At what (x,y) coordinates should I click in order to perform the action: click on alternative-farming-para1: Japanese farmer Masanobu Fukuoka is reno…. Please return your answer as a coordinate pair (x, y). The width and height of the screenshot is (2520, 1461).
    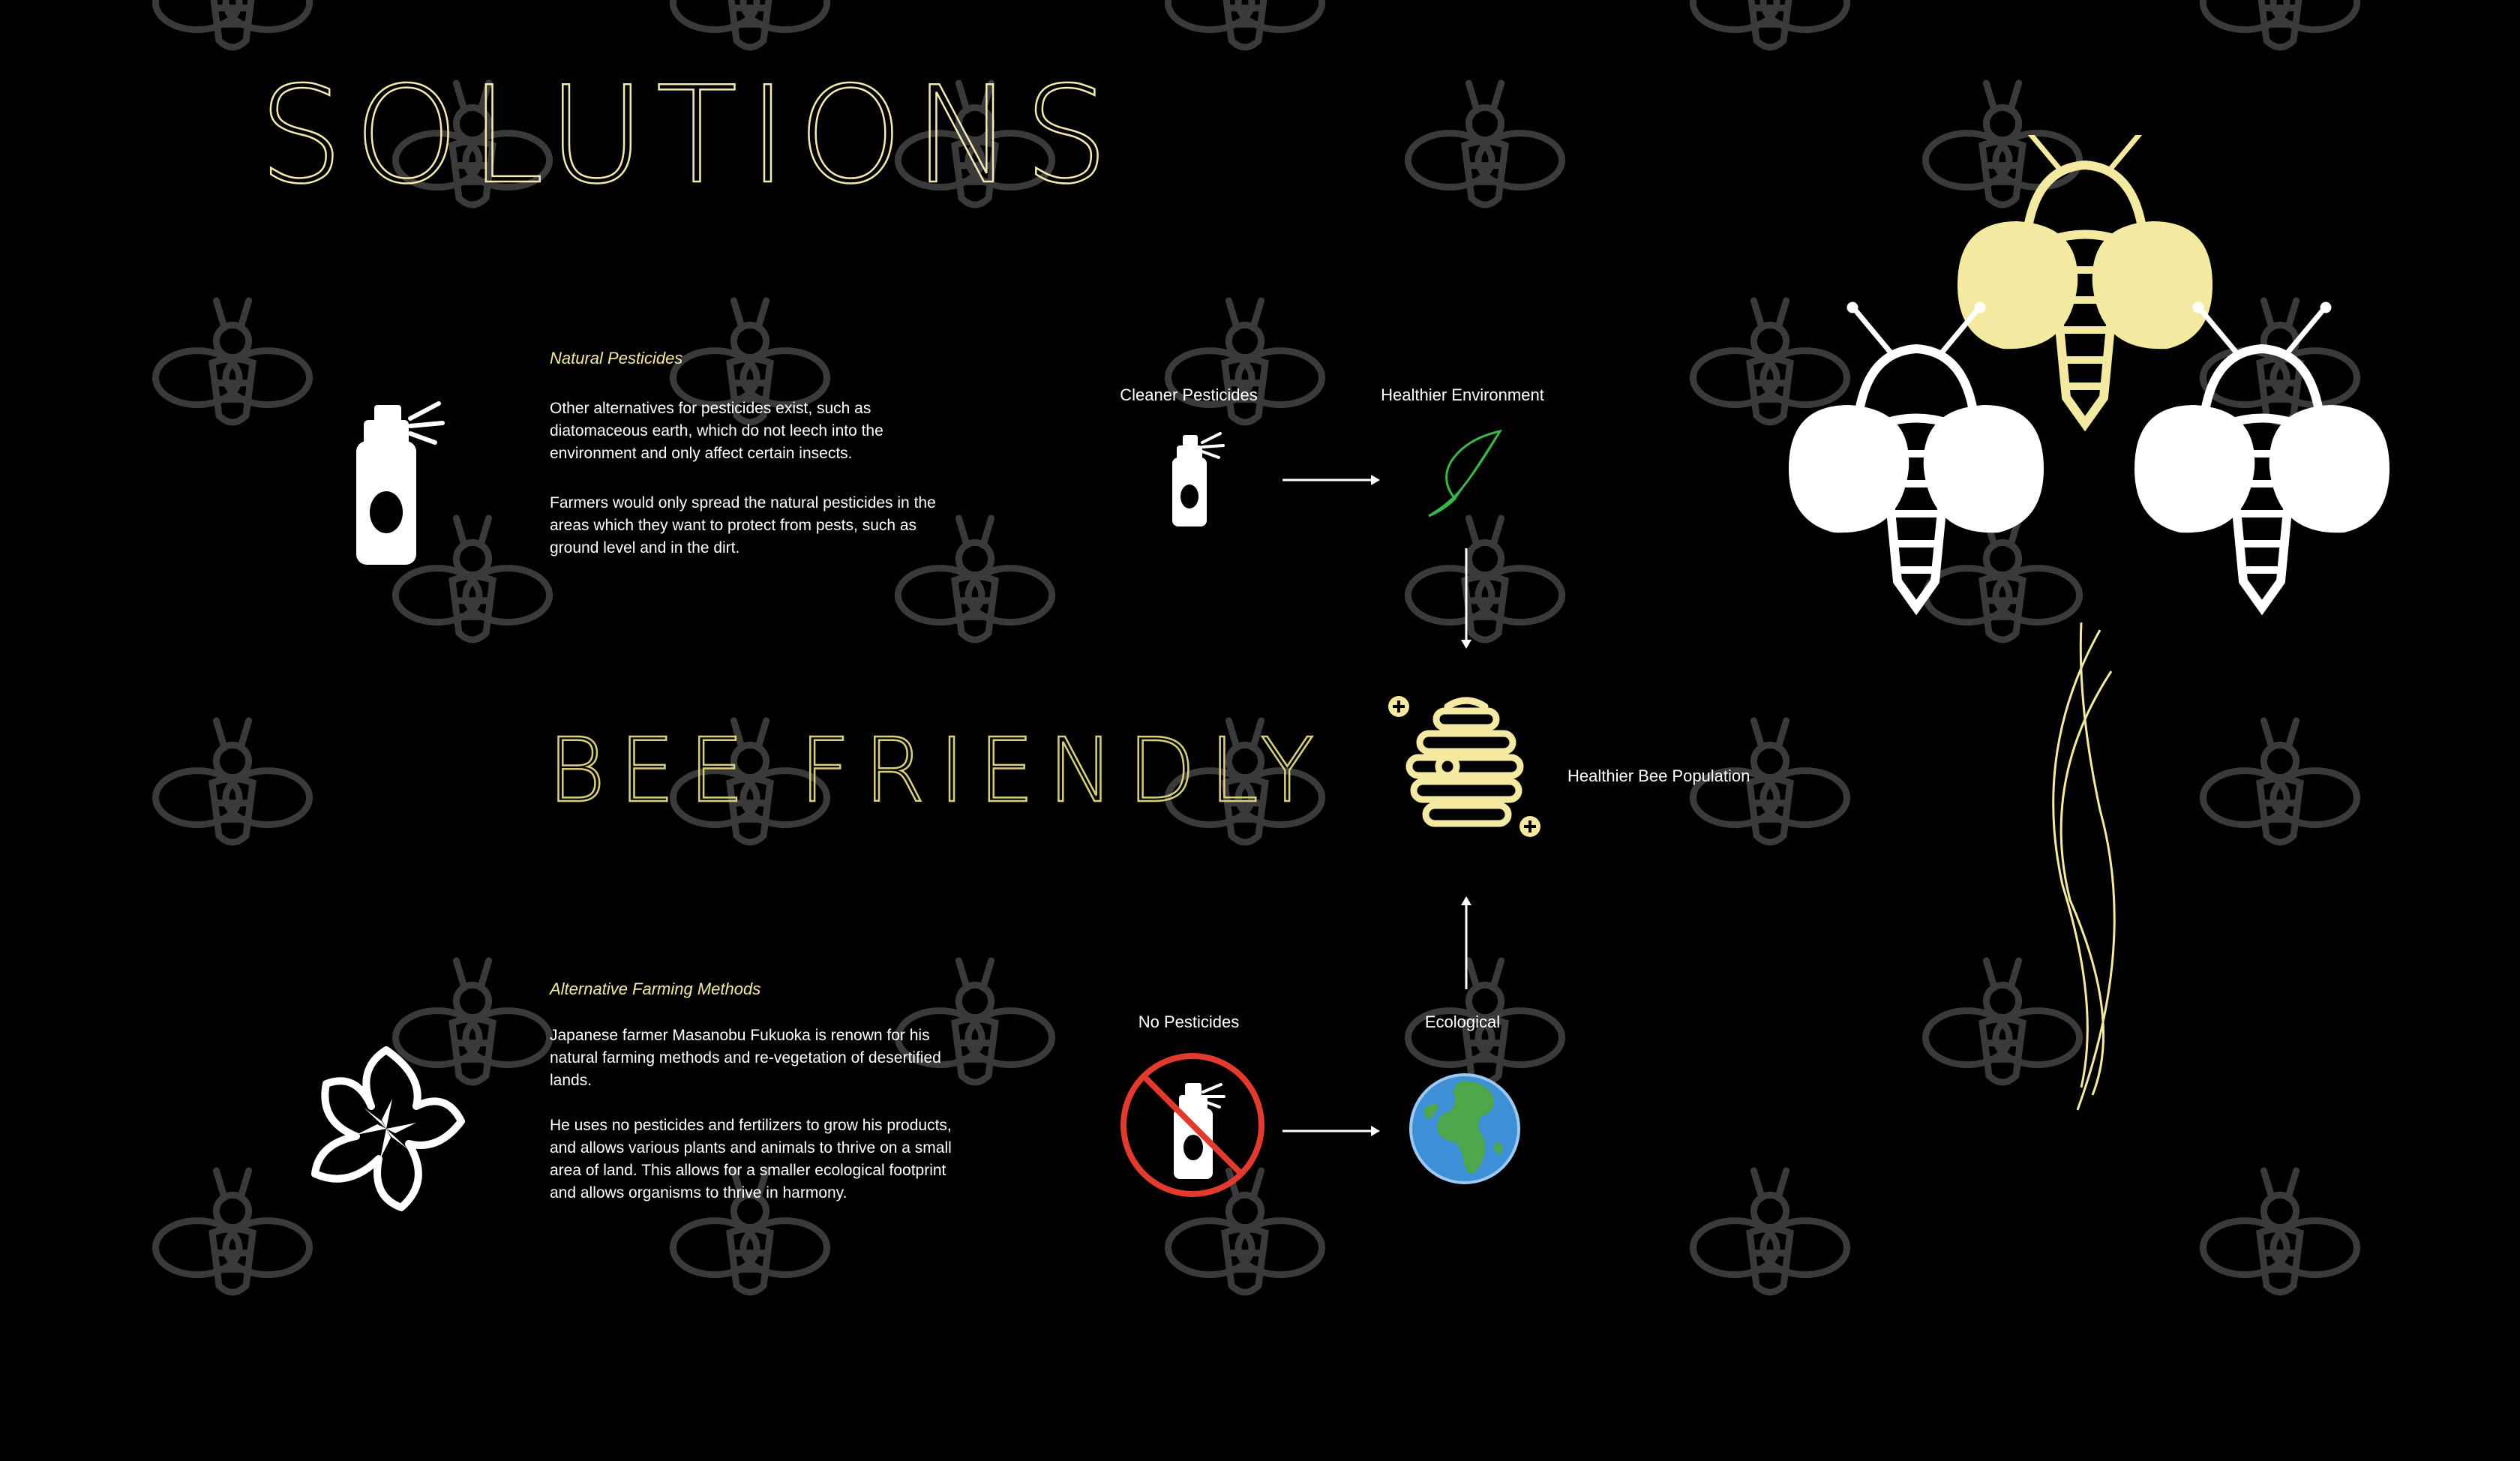
    Looking at the image, I should click on (745, 1058).